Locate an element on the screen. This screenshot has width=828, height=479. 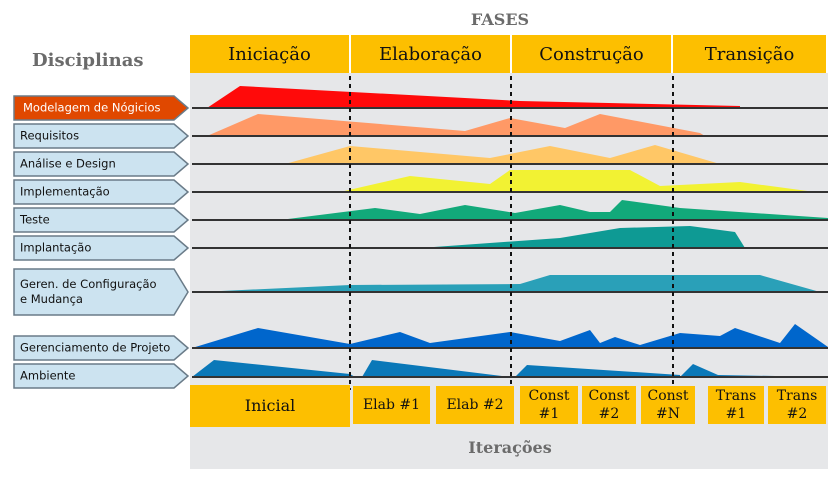
discipline-label-text: Implementação is located at coordinates (65, 191).